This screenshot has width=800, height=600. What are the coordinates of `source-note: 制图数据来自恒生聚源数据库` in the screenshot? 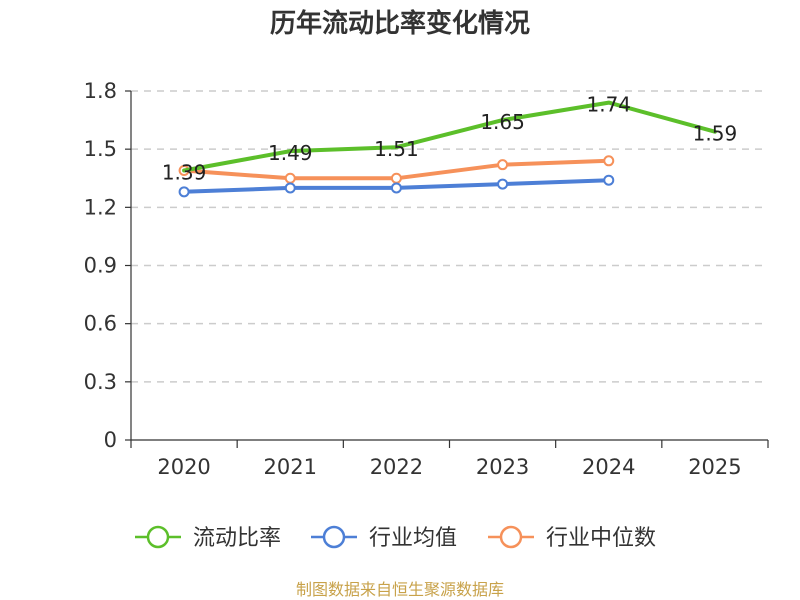 It's located at (400, 589).